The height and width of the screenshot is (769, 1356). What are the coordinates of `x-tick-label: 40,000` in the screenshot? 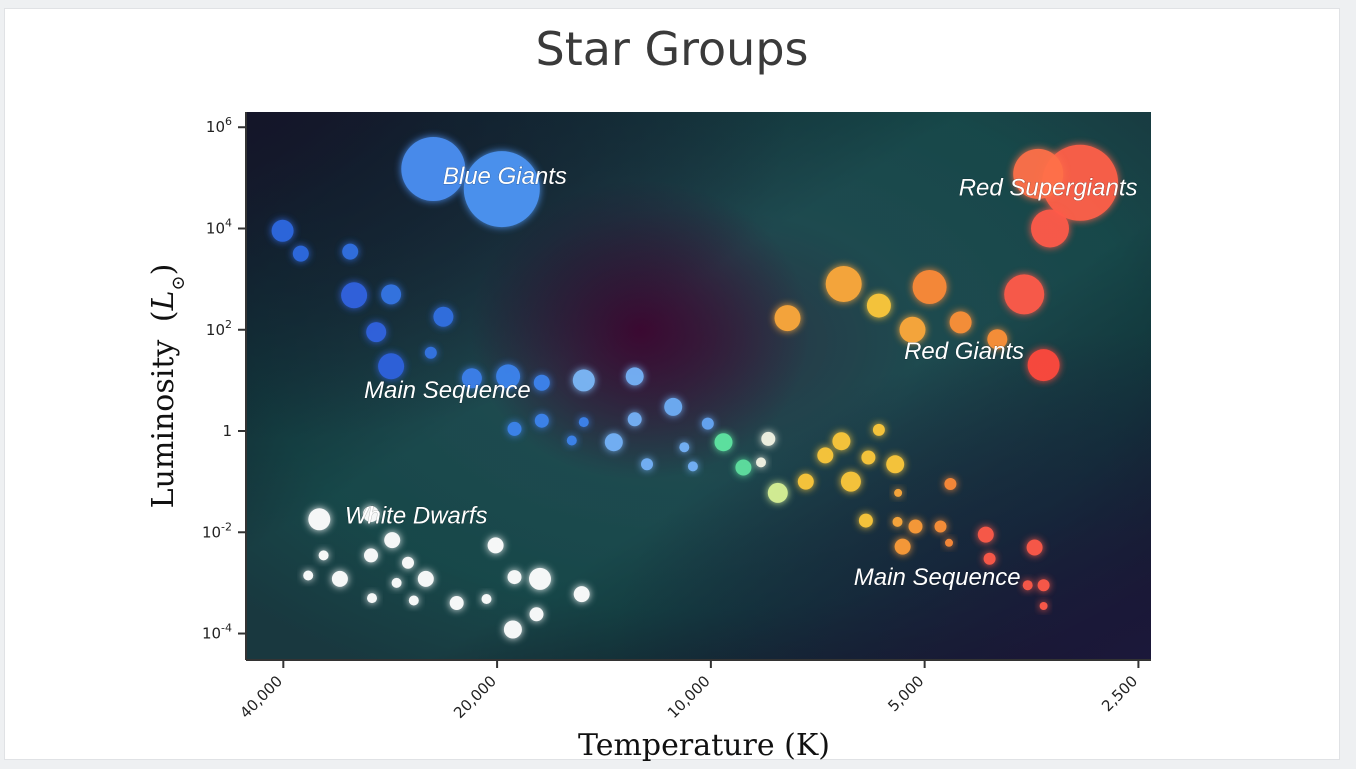 It's located at (261, 697).